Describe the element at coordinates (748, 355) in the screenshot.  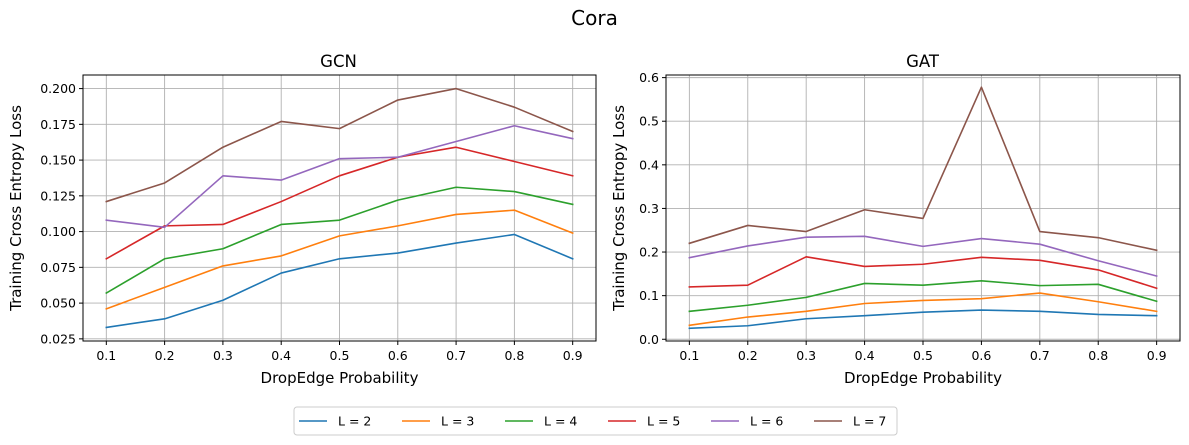
I see `gat-x-tick-label: 0.2` at that location.